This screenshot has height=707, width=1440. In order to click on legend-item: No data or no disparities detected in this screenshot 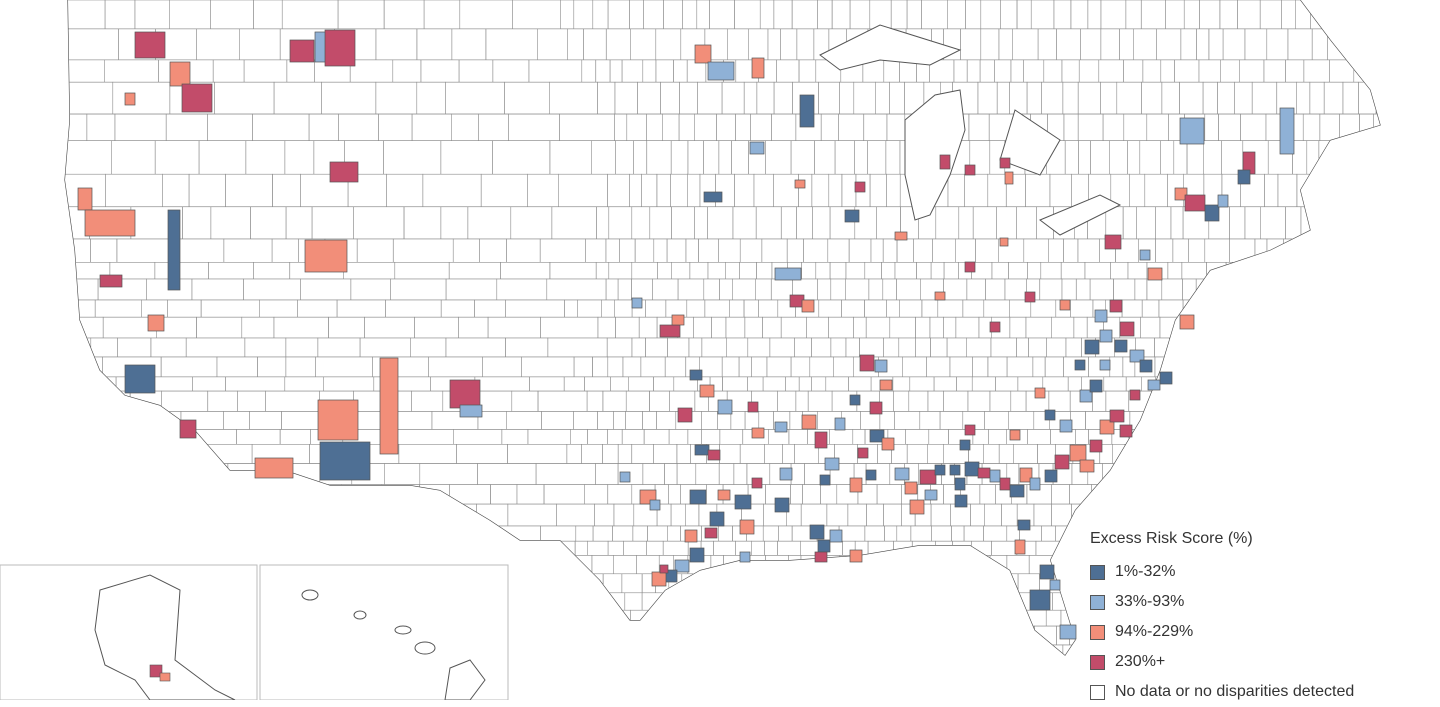, I will do `click(1260, 692)`.